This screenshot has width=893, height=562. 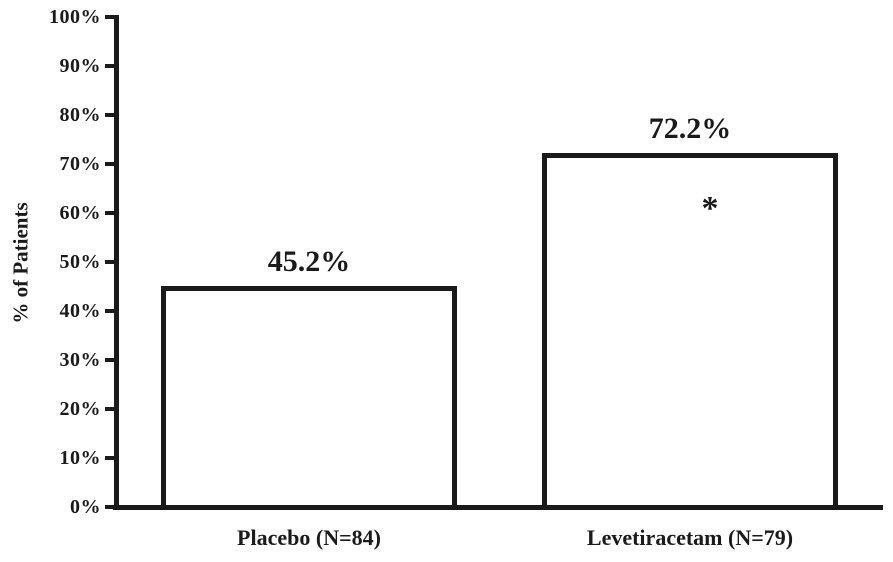 What do you see at coordinates (710, 209) in the screenshot?
I see `significance-asterisk: *` at bounding box center [710, 209].